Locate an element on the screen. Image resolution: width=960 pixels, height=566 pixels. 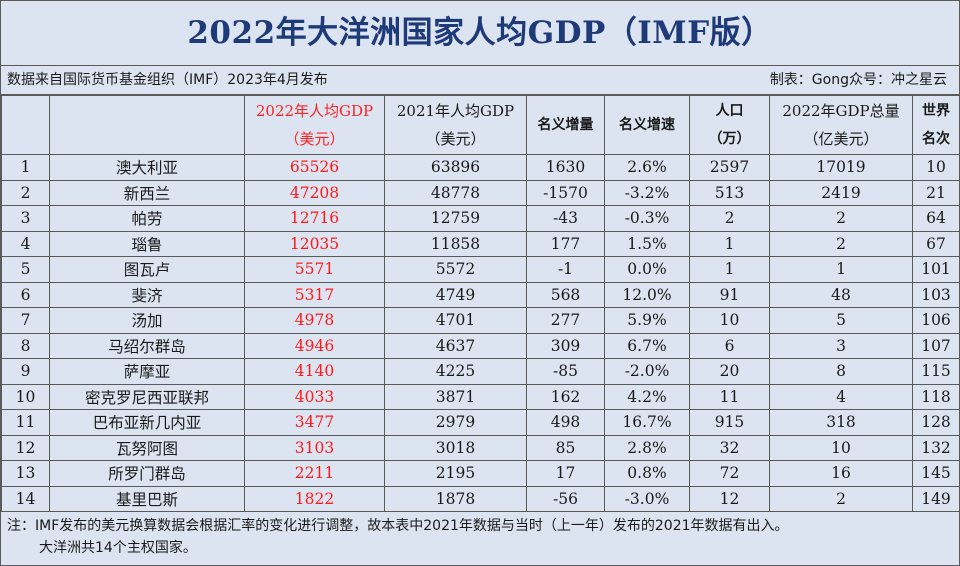
cell-gdp-per-capita-2022: 12716 is located at coordinates (314, 218).